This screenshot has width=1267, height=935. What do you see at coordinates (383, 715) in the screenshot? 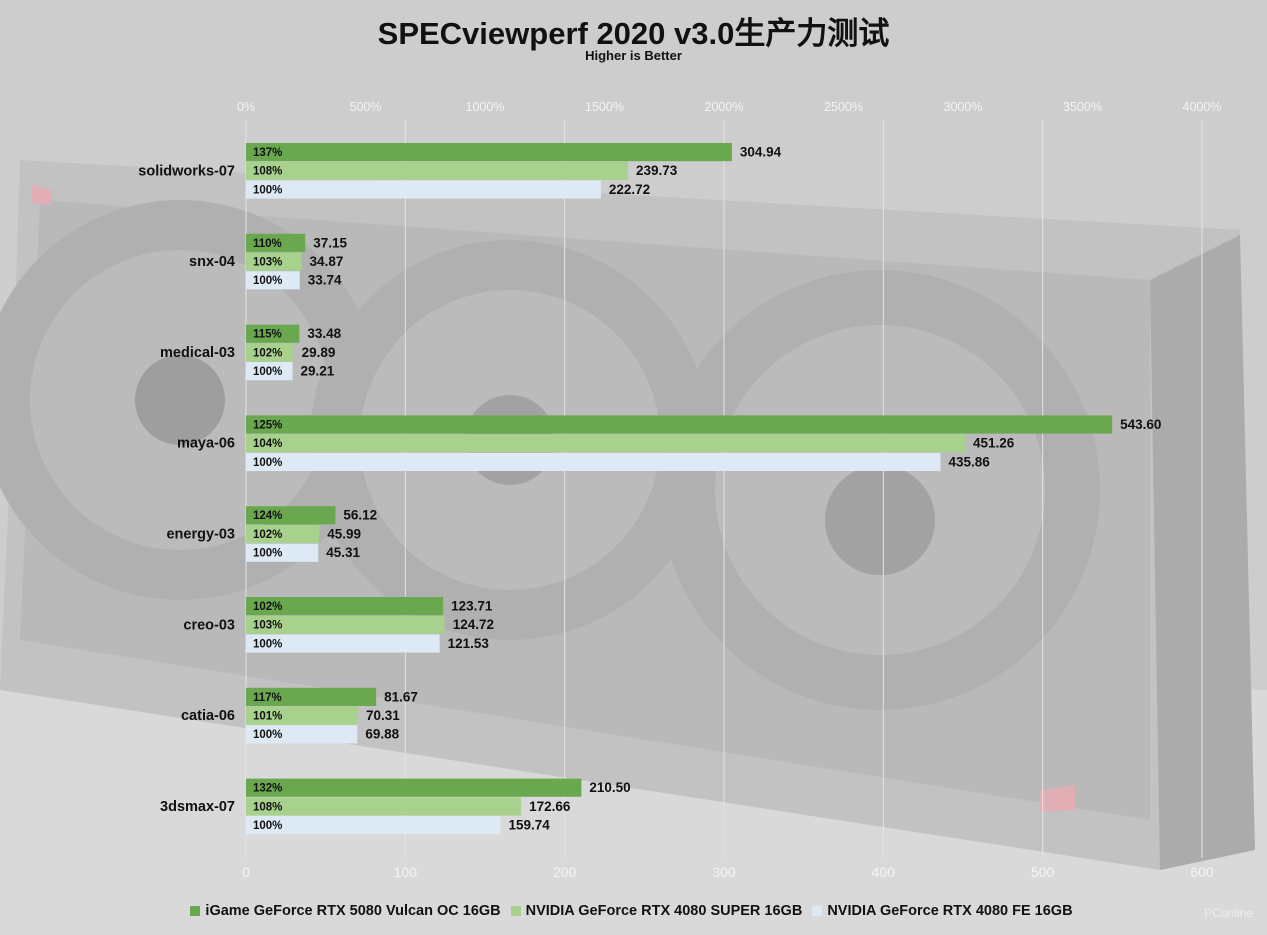
I see `bar-value-label: 70.31` at bounding box center [383, 715].